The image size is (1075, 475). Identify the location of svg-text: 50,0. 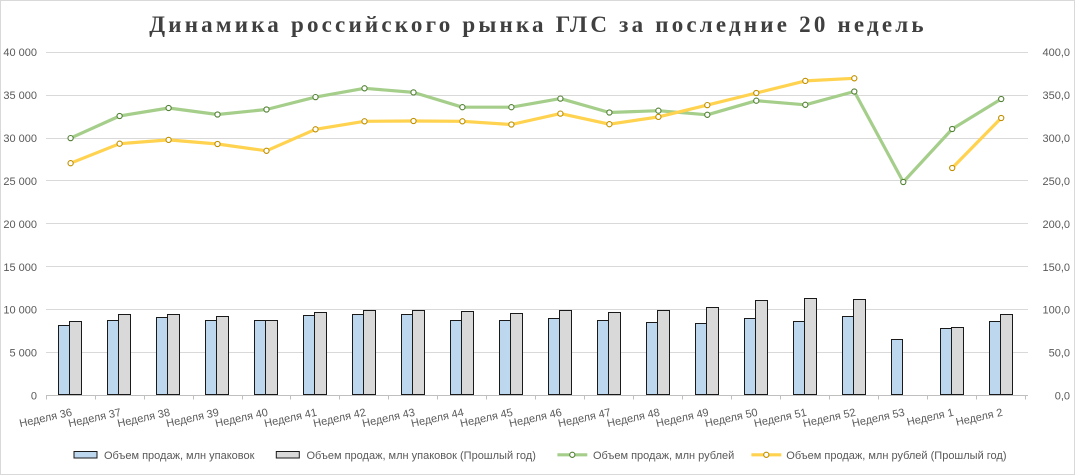
(1059, 354).